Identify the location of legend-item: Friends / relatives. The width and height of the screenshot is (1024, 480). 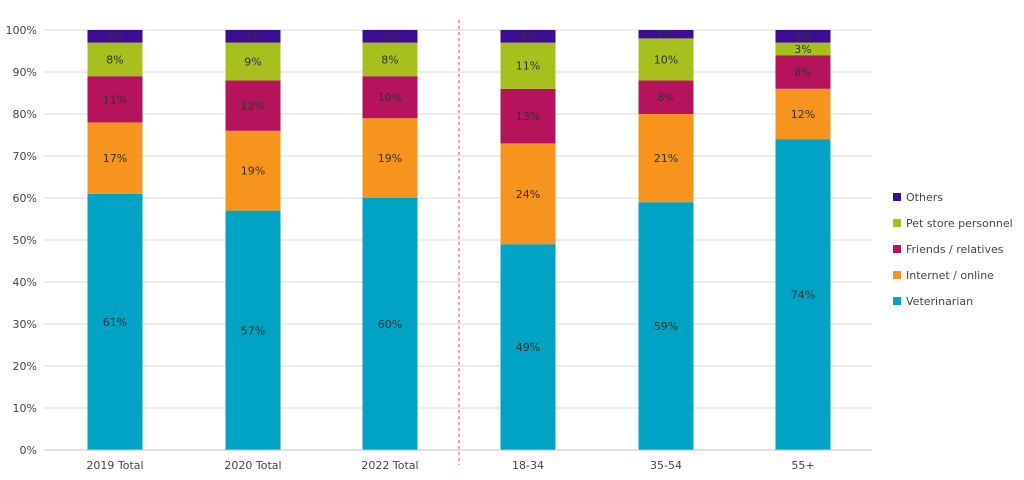
(948, 249).